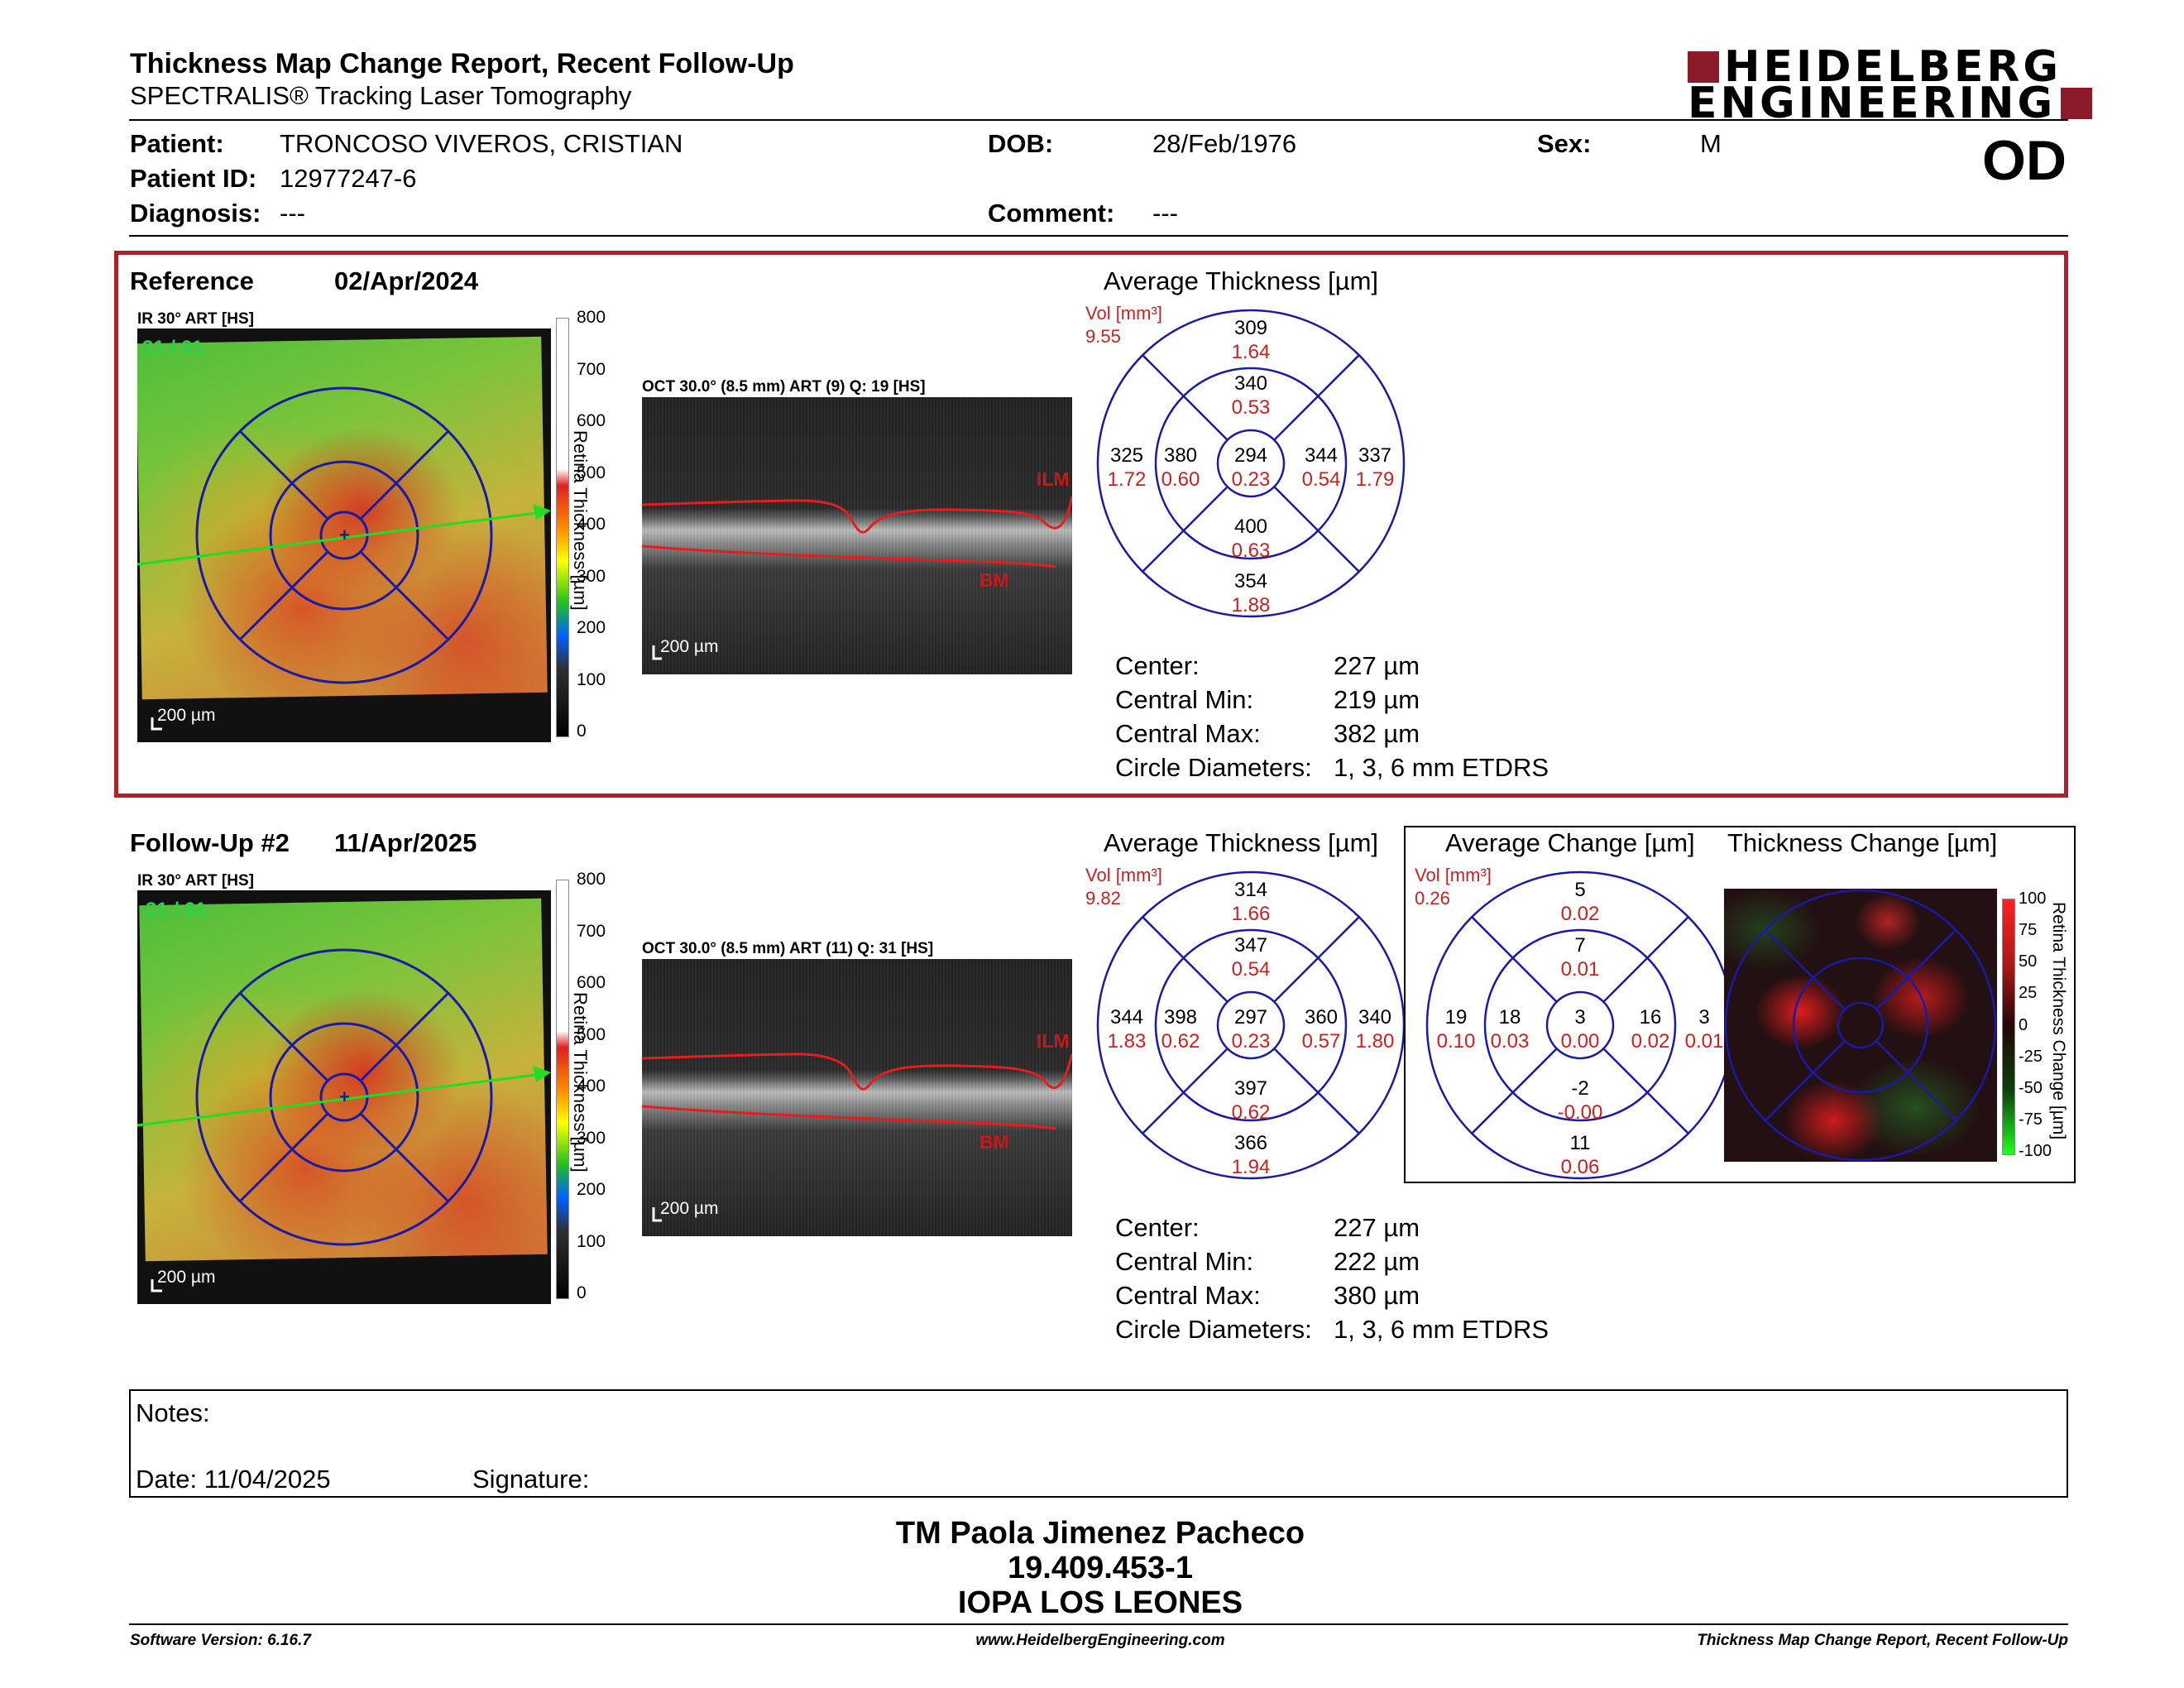 This screenshot has width=2184, height=1688. What do you see at coordinates (591, 1034) in the screenshot?
I see `colorbar-tick-label: 500` at bounding box center [591, 1034].